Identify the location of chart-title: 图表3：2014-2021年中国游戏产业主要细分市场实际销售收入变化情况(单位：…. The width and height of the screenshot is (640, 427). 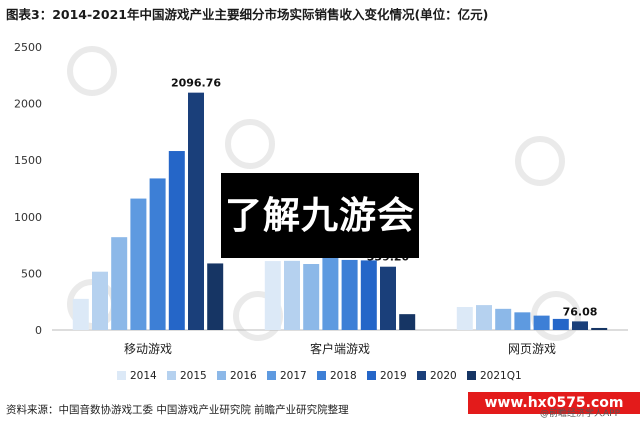
(247, 14).